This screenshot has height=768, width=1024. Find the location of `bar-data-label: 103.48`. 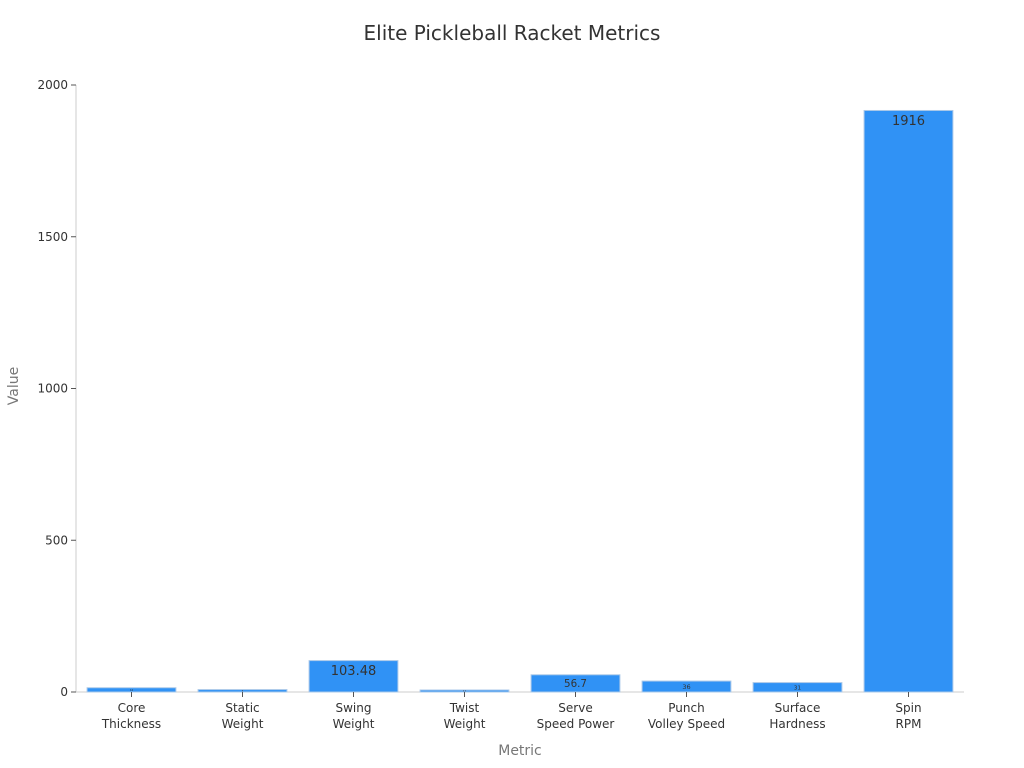

bar-data-label: 103.48 is located at coordinates (354, 671).